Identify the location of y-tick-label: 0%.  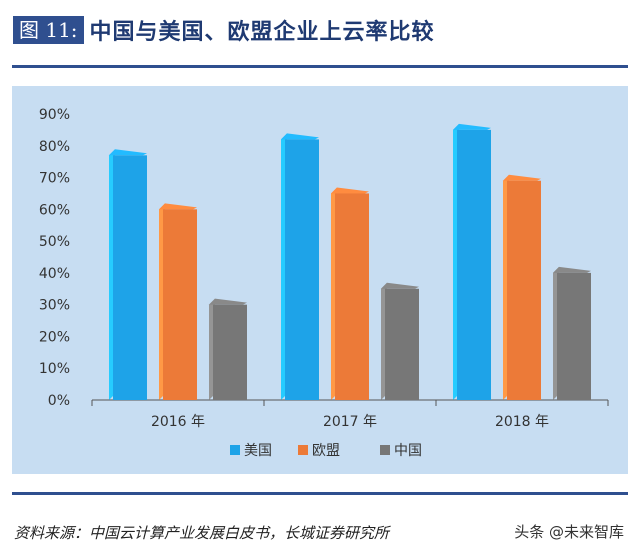
(59, 401).